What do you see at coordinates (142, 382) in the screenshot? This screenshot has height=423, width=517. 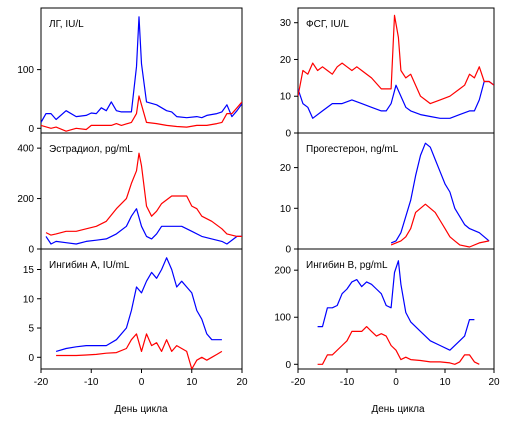 I see `x-tick-label-left-0: 0` at bounding box center [142, 382].